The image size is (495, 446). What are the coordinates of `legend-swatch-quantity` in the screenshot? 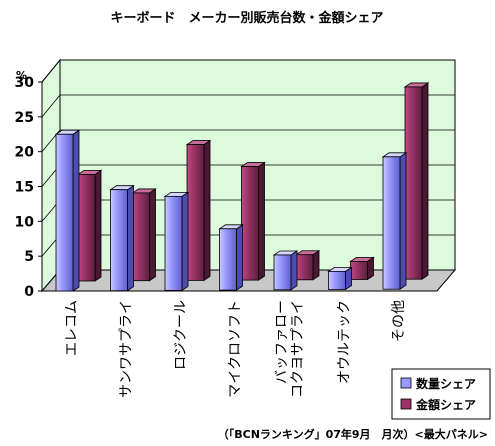 It's located at (406, 383).